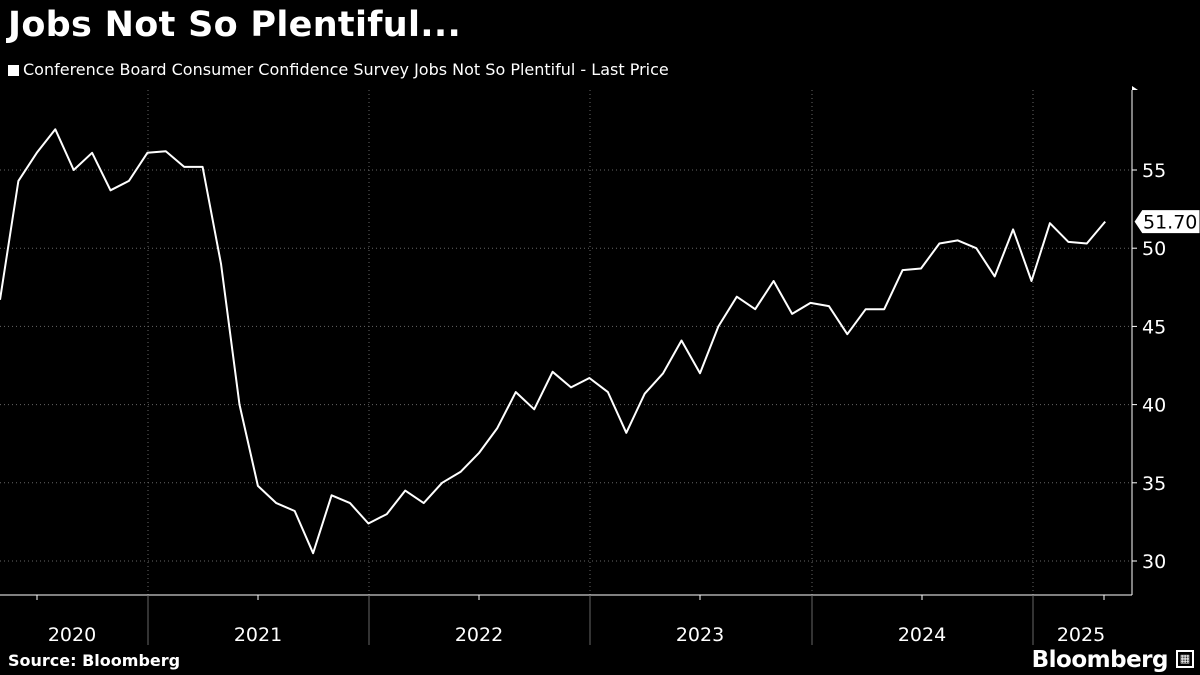 The height and width of the screenshot is (675, 1200). Describe the element at coordinates (1135, 88) in the screenshot. I see `y-axis-arrow` at that location.